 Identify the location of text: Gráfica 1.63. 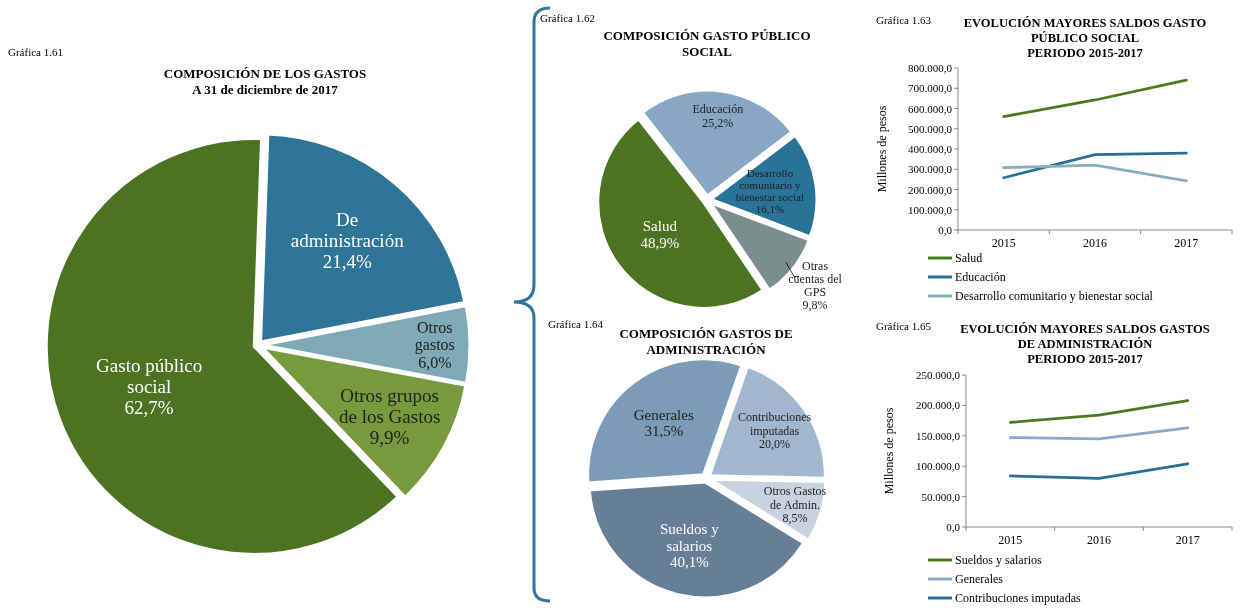
(904, 20).